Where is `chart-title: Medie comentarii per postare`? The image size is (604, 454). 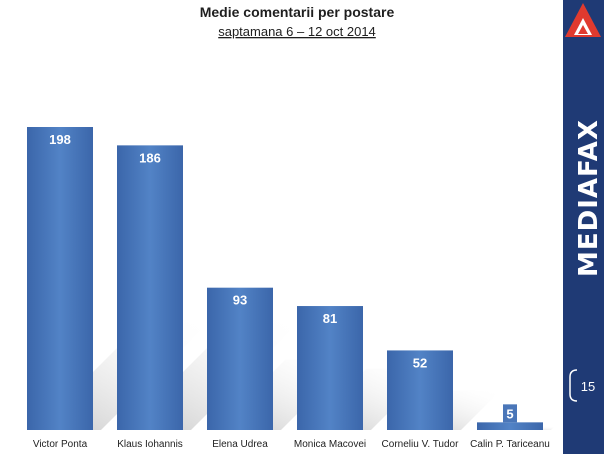
chart-title: Medie comentarii per postare is located at coordinates (297, 12).